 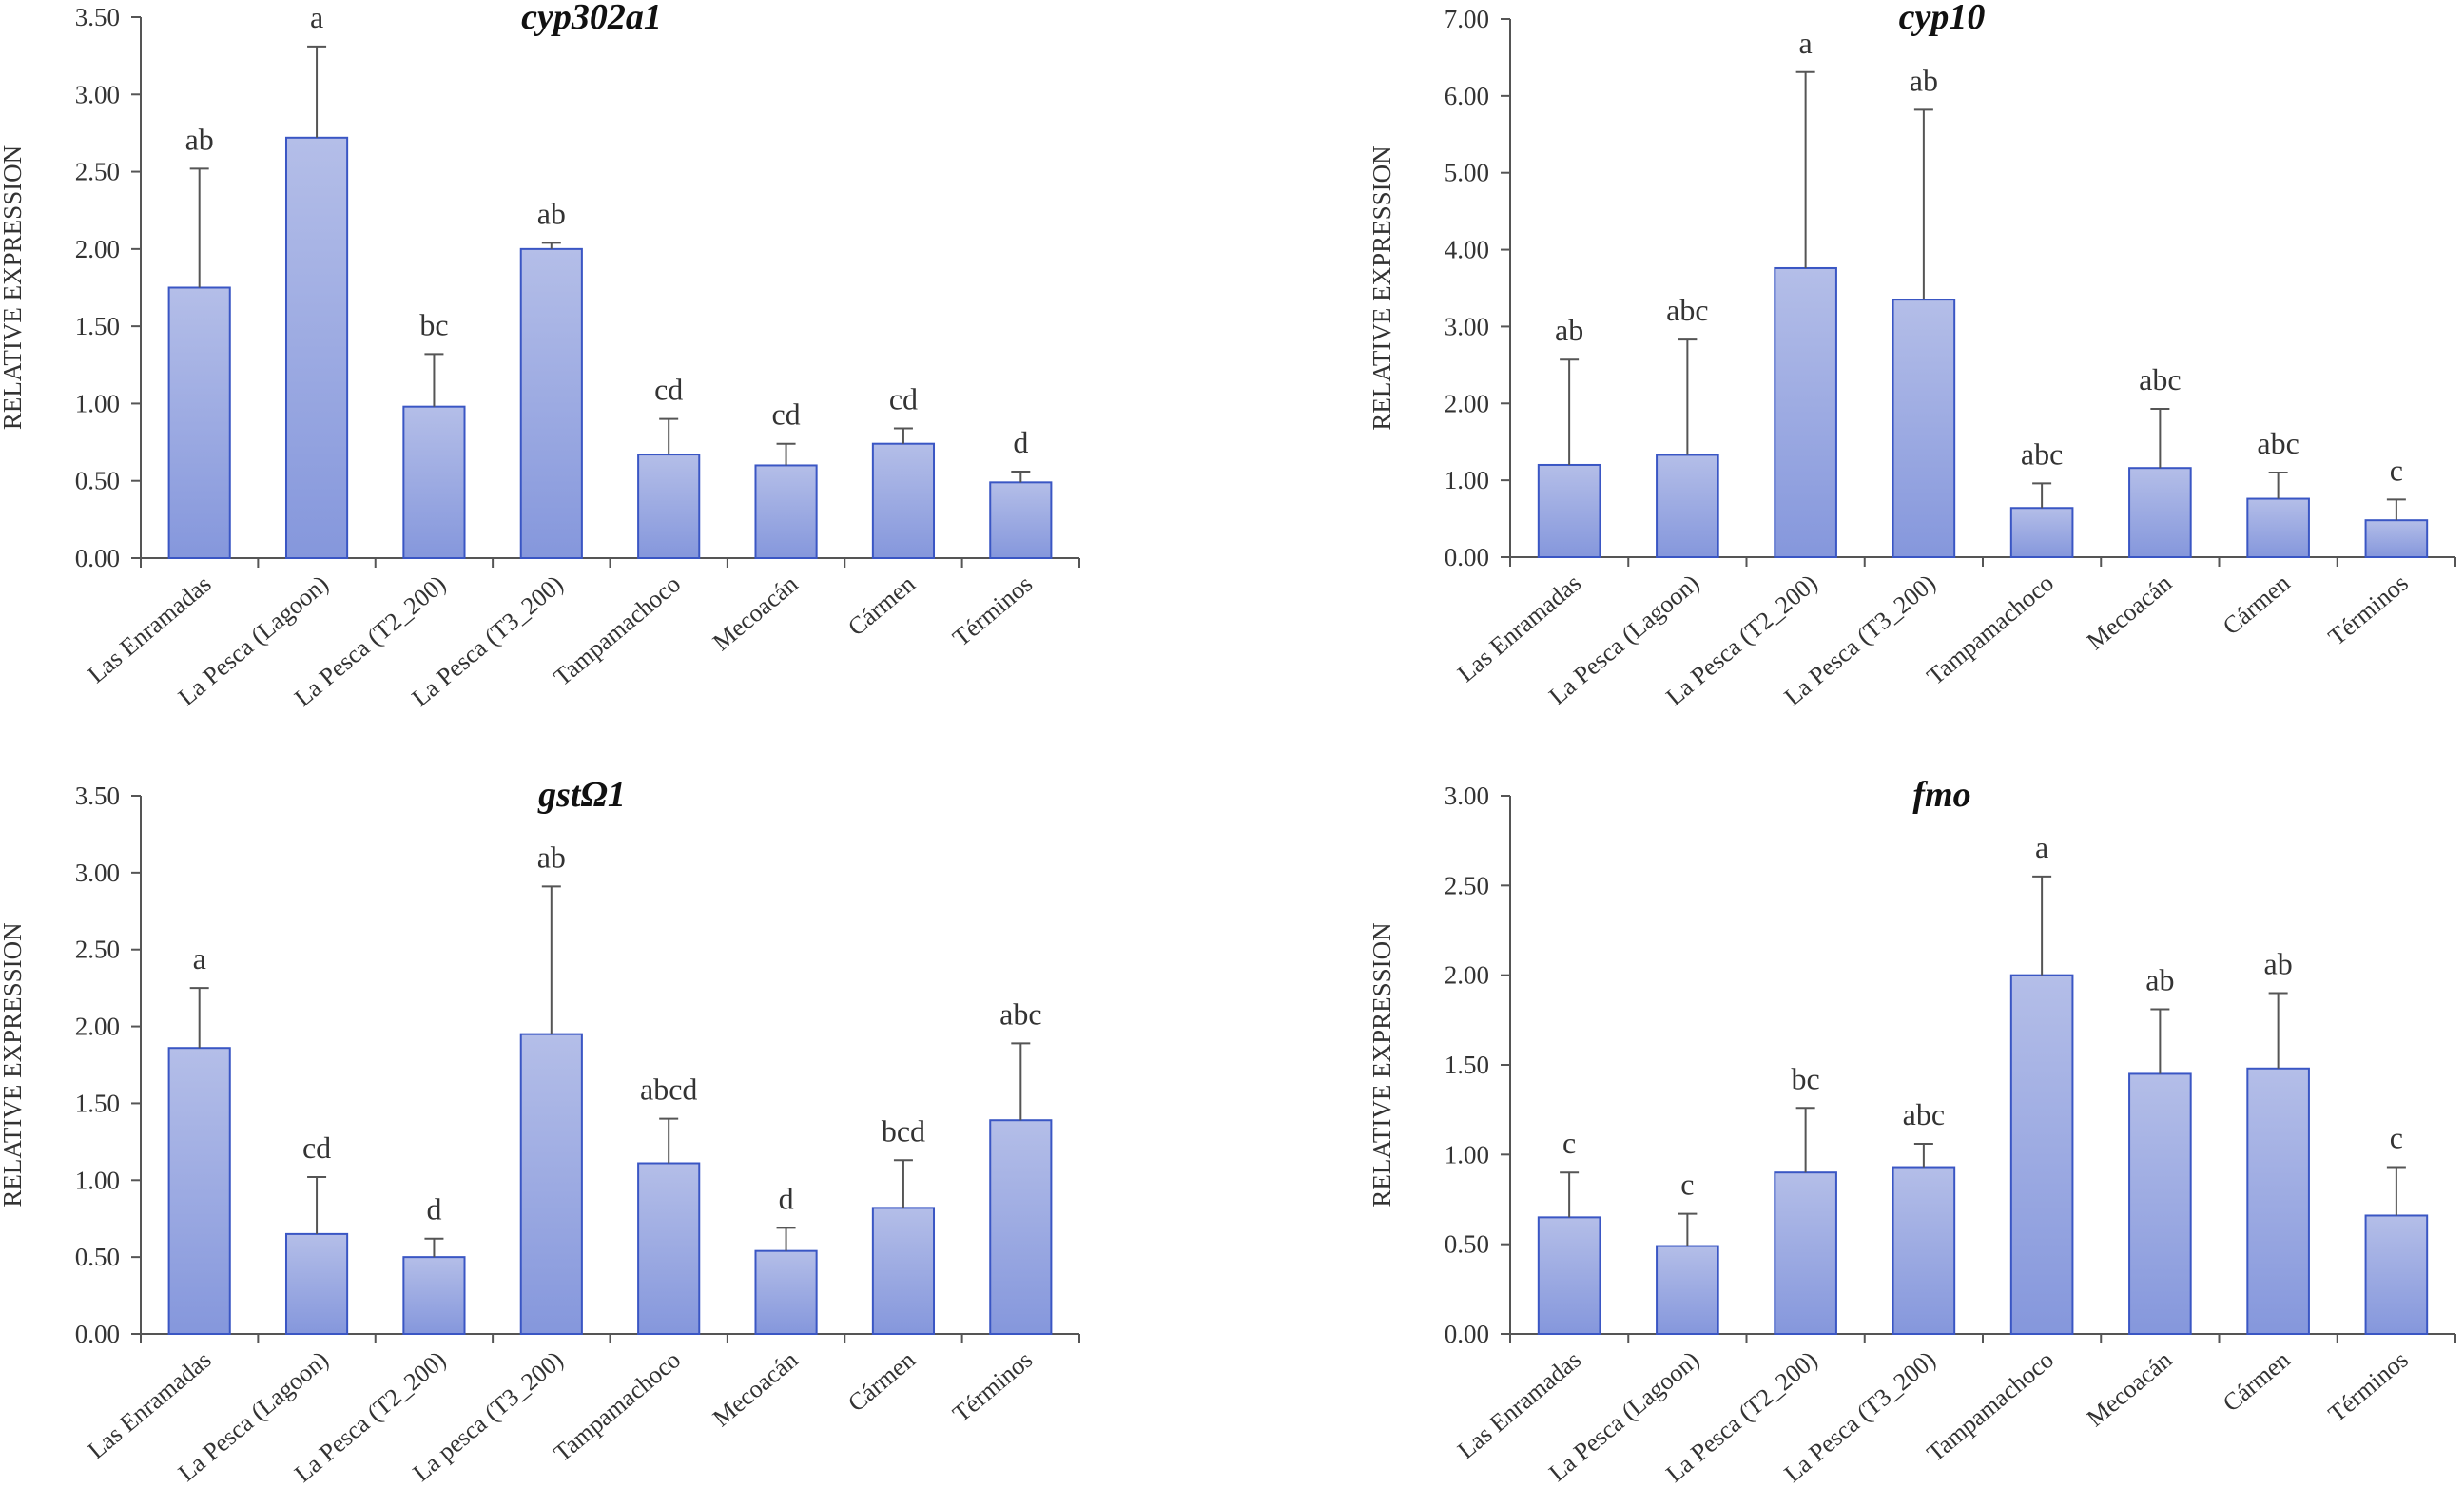 I want to click on y-tick-label: 6.00, so click(x=1467, y=96).